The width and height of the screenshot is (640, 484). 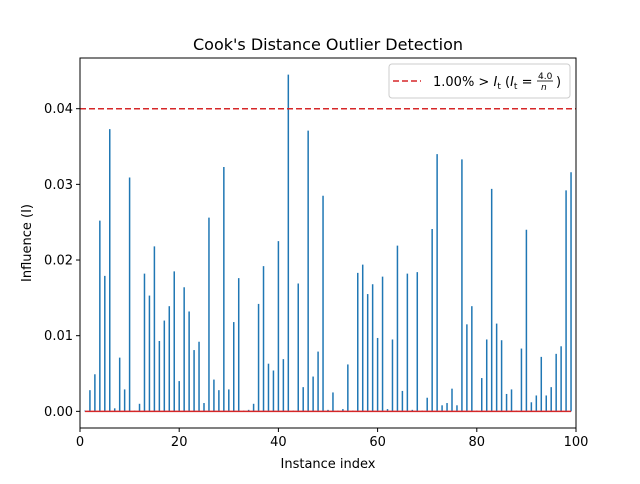 I want to click on x-tick-label: 20, so click(x=179, y=442).